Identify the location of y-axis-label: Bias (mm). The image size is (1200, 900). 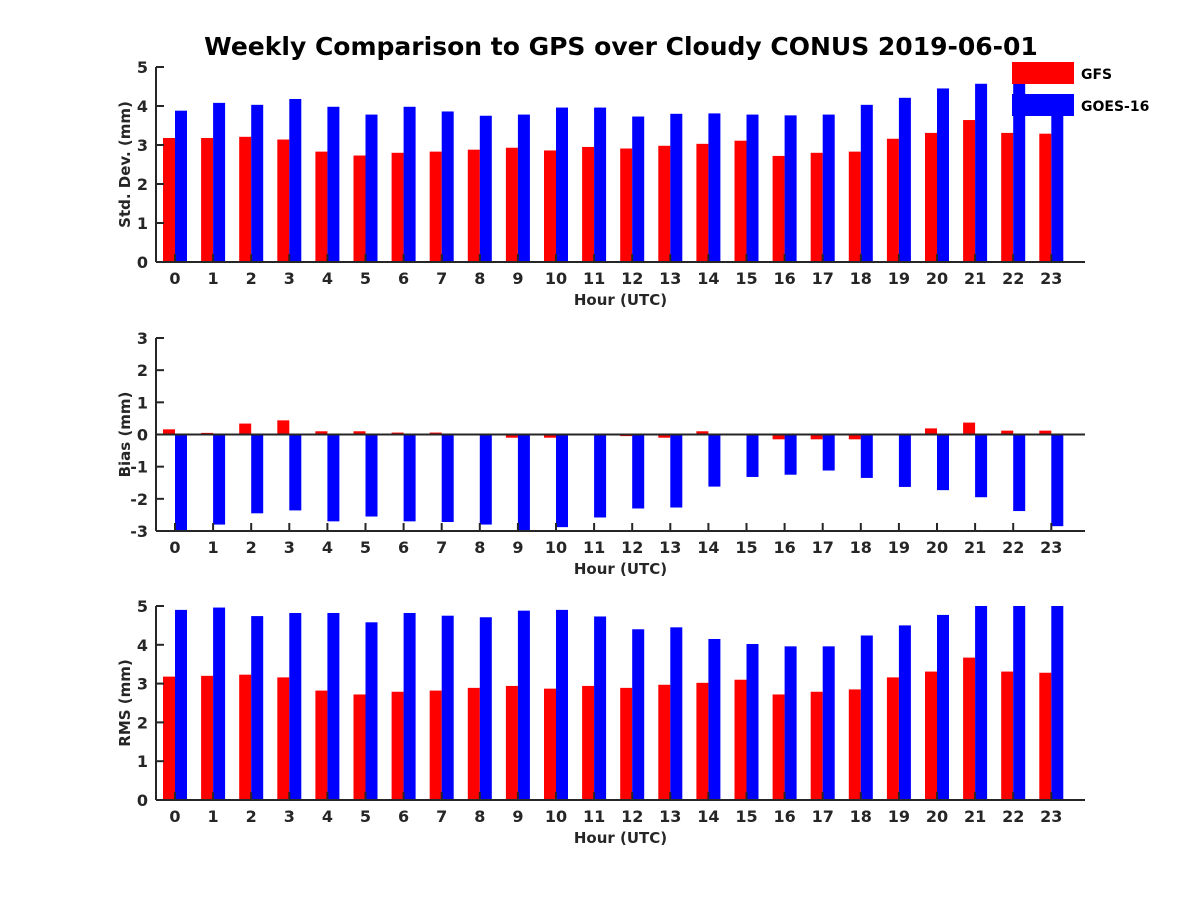
(125, 435).